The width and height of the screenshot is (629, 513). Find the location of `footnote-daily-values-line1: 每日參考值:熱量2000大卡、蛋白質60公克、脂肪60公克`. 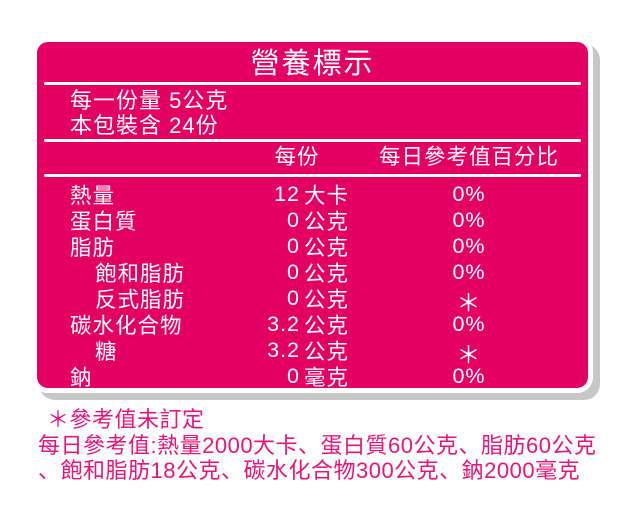

footnote-daily-values-line1: 每日參考值:熱量2000大卡、蛋白質60公克、脂肪60公克 is located at coordinates (317, 445).